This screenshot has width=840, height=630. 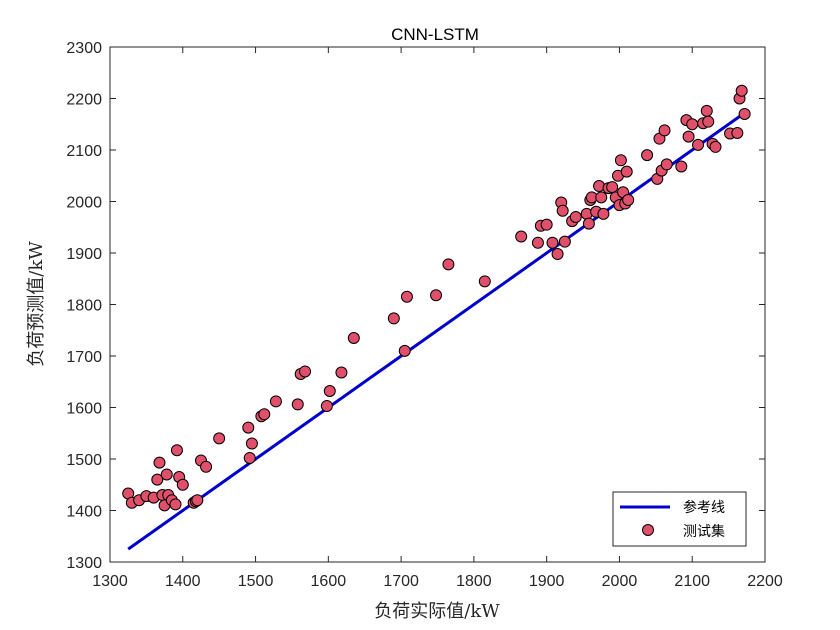 What do you see at coordinates (765, 581) in the screenshot?
I see `x-tick-label: 2200` at bounding box center [765, 581].